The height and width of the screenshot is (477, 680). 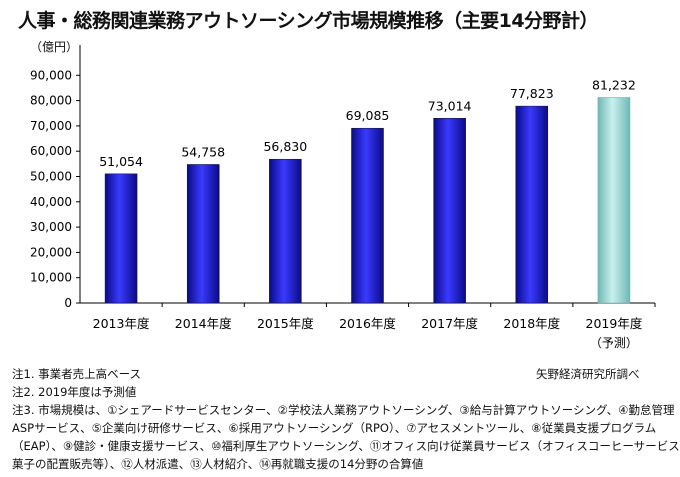 I want to click on data-label: 56,830, so click(x=285, y=146).